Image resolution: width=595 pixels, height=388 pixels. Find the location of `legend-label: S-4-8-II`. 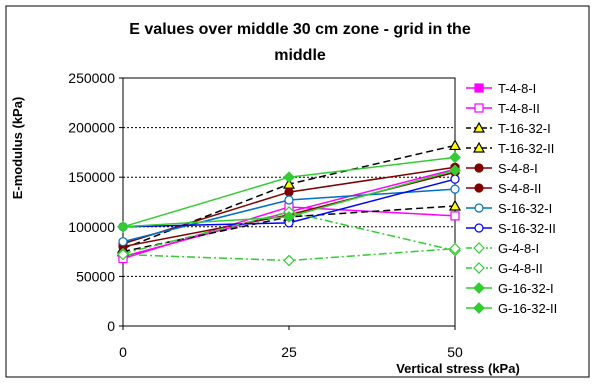

legend-label: S-4-8-II is located at coordinates (519, 188).